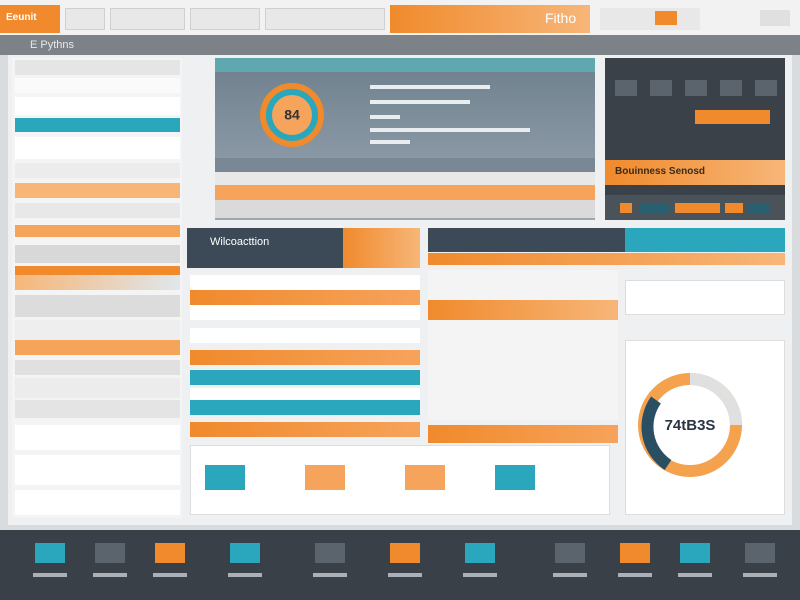 This screenshot has height=600, width=800. Describe the element at coordinates (666, 18) in the screenshot. I see `notification-icon` at that location.